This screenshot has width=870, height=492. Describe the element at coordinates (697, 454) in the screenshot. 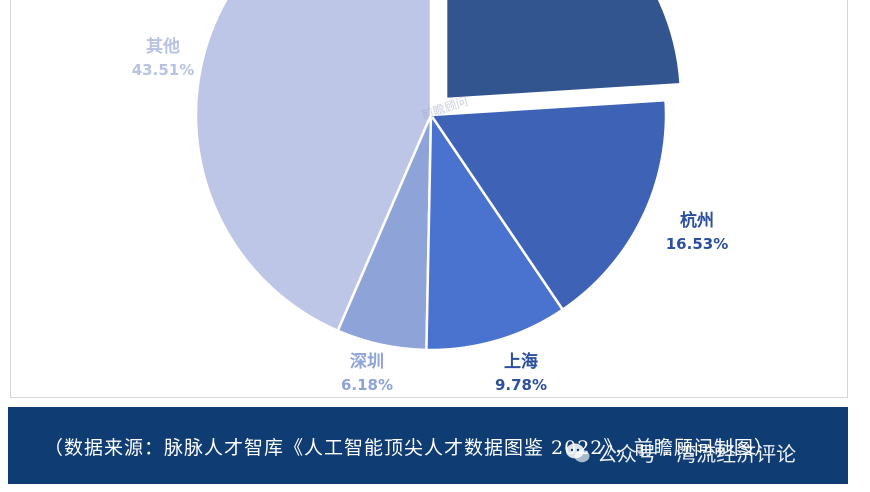

I see `wechat-account-text: 公众号 · 湾流经济评论` at that location.